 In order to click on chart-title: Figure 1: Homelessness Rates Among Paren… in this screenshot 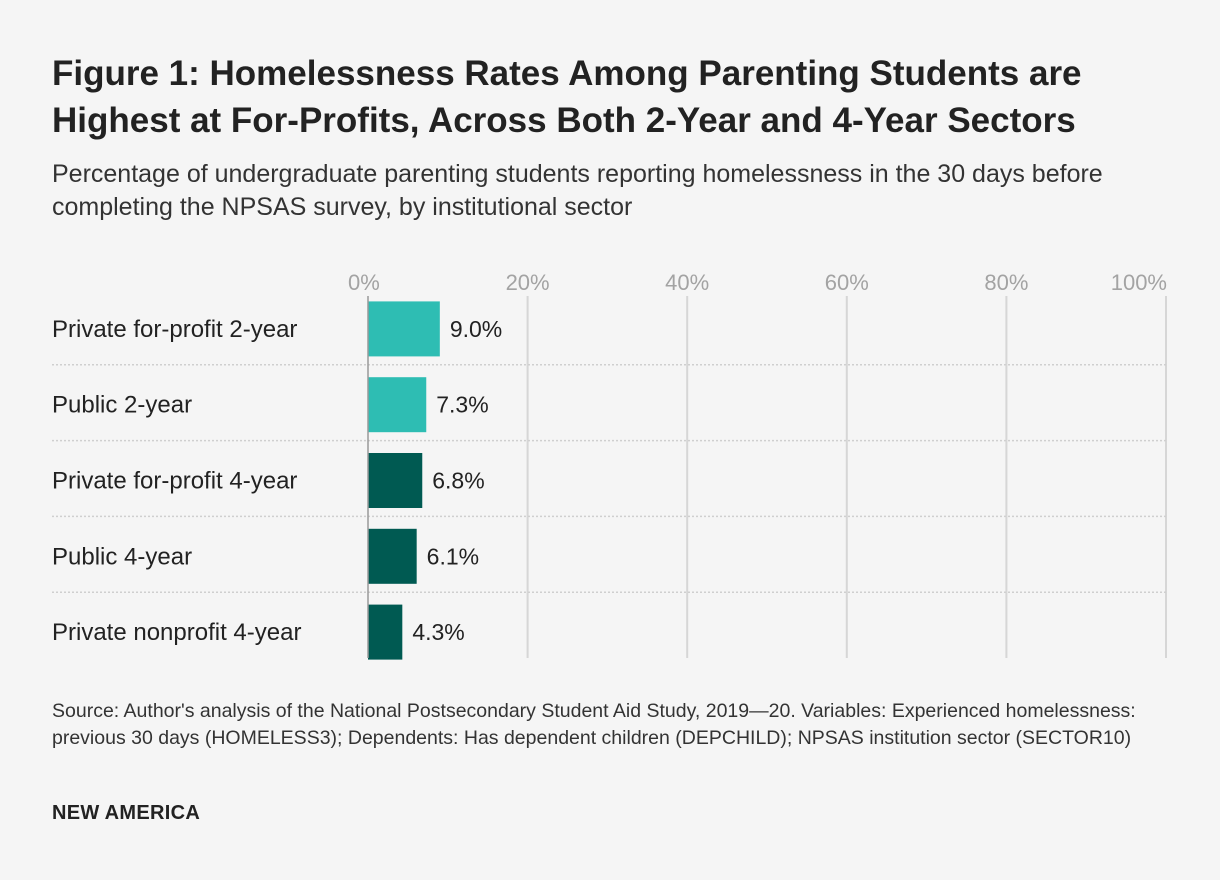, I will do `click(567, 97)`.